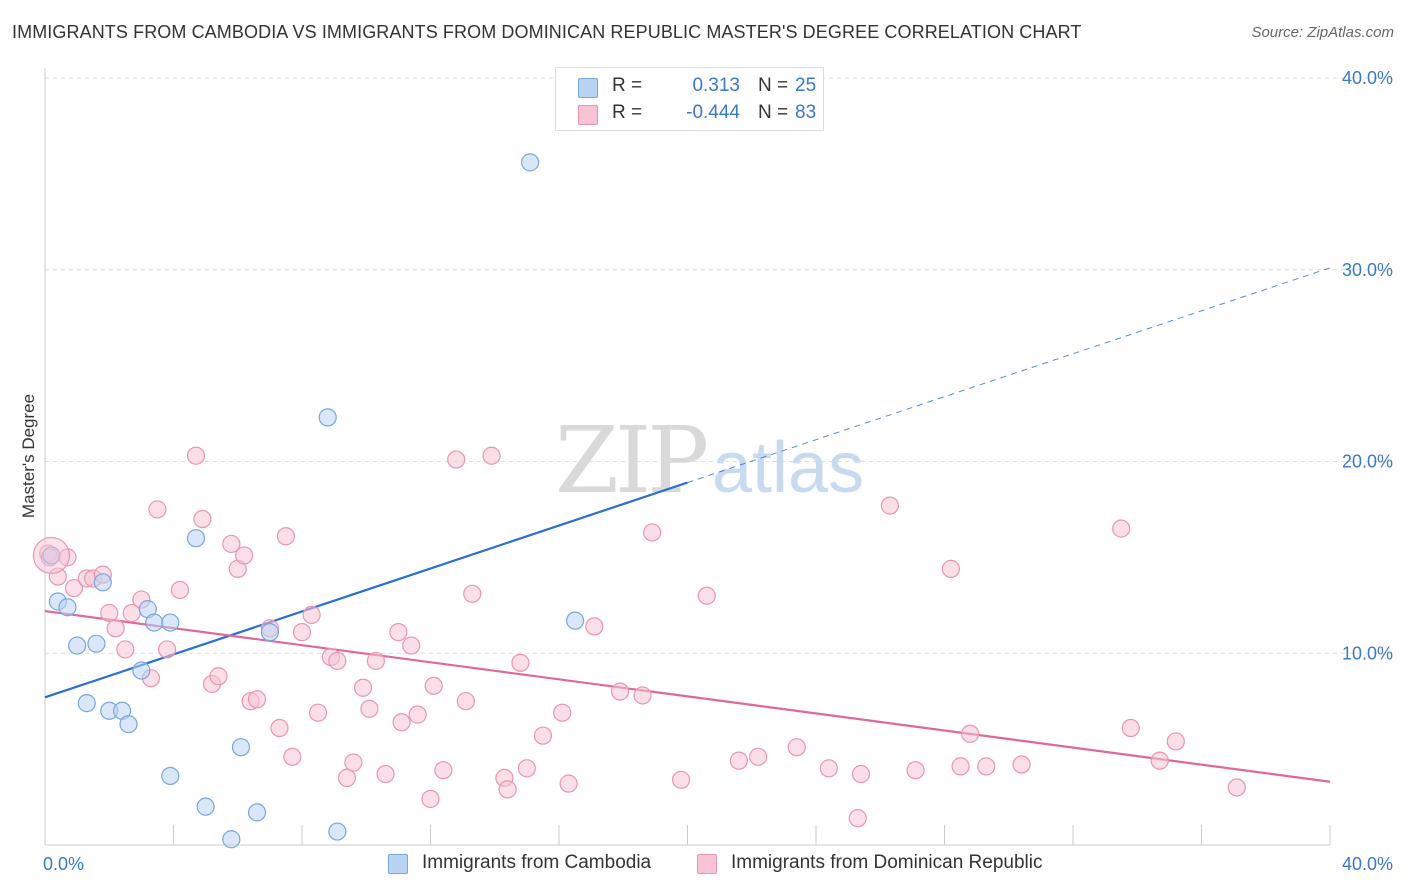 Image resolution: width=1406 pixels, height=892 pixels. Describe the element at coordinates (1009, 375) in the screenshot. I see `trend-line-cambodia-extension` at that location.